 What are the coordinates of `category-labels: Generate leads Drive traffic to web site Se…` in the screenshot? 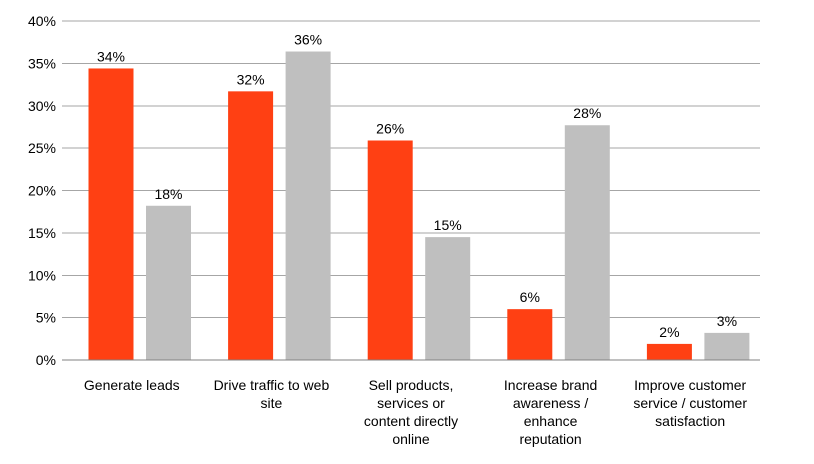 It's located at (415, 412).